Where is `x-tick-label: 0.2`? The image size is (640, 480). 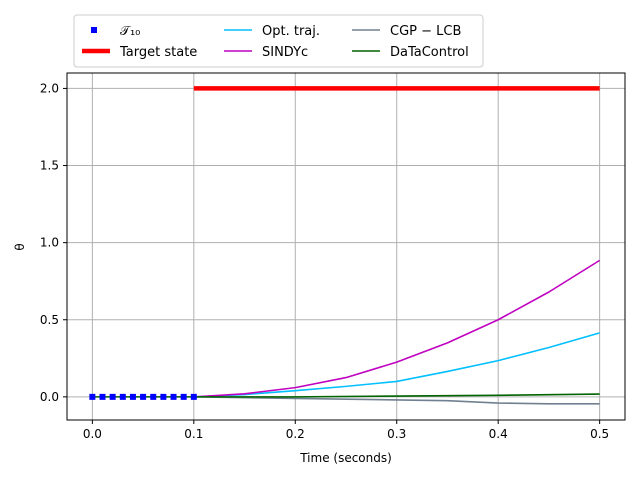 x-tick-label: 0.2 is located at coordinates (295, 434).